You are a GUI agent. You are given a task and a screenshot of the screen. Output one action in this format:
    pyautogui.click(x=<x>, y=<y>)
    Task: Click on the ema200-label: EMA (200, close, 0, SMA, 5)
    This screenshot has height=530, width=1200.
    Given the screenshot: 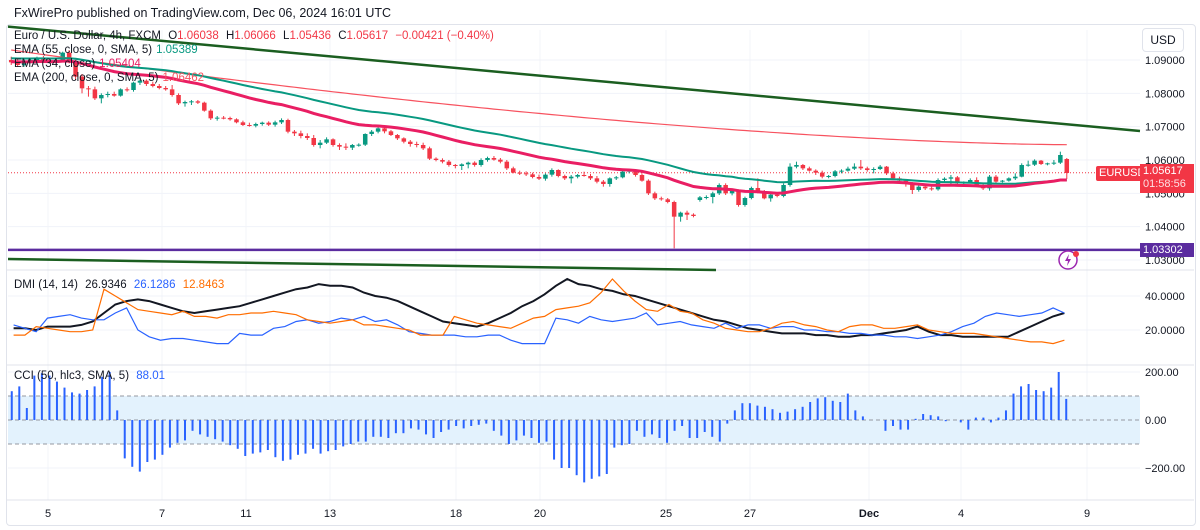 What is the action you would take?
    pyautogui.click(x=86, y=78)
    